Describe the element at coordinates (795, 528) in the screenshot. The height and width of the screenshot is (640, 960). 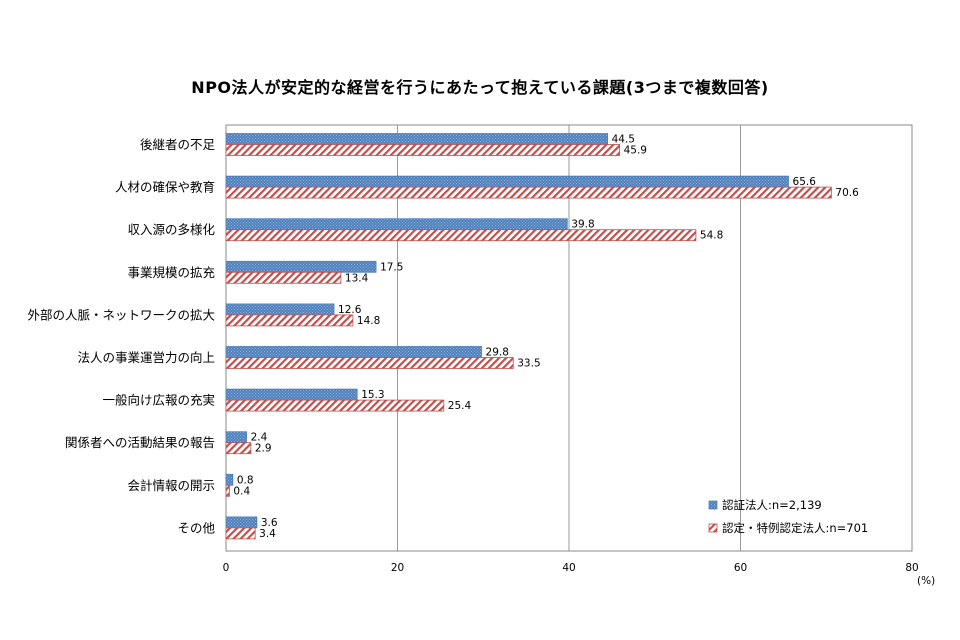
I see `legend-label-2: 認定・特例認定法人:n=701` at that location.